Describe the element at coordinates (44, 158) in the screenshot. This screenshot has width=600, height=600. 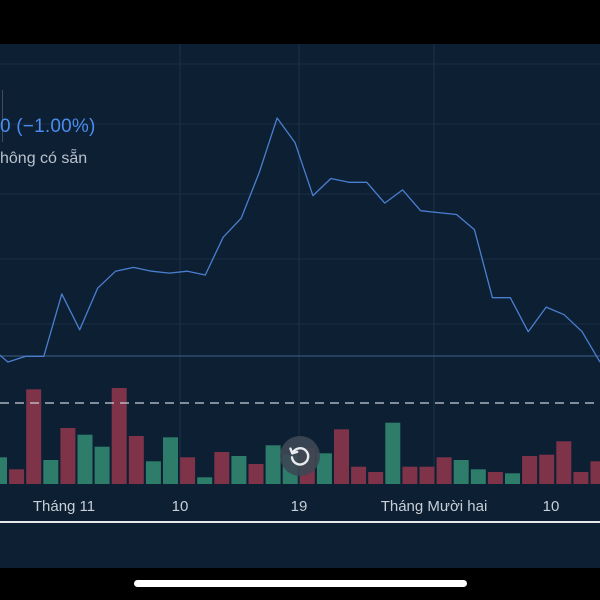
I see `status-text: hông có sẵn` at that location.